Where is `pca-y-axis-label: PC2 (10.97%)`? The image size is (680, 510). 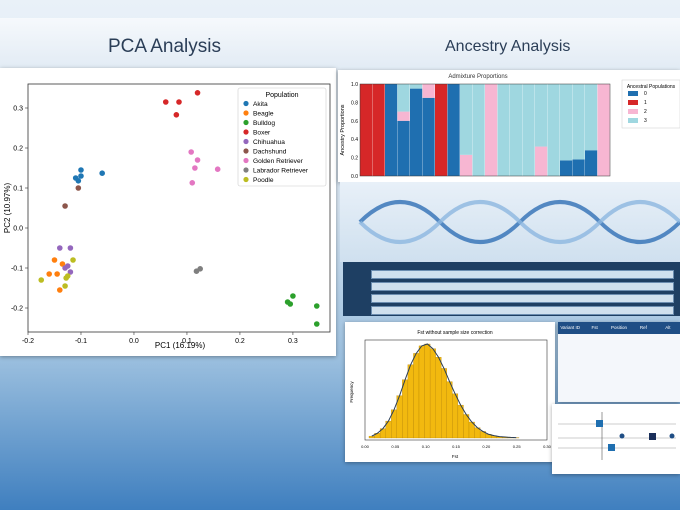
pca-y-axis-label: PC2 (10.97%) is located at coordinates (7, 208).